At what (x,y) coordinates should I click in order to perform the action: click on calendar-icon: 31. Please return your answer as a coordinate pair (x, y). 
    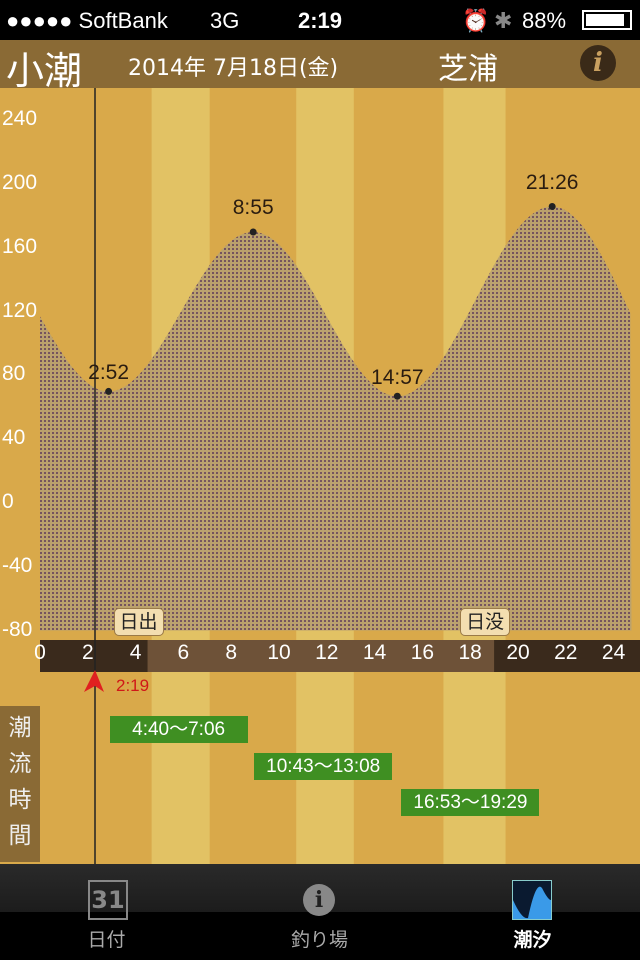
    Looking at the image, I should click on (108, 900).